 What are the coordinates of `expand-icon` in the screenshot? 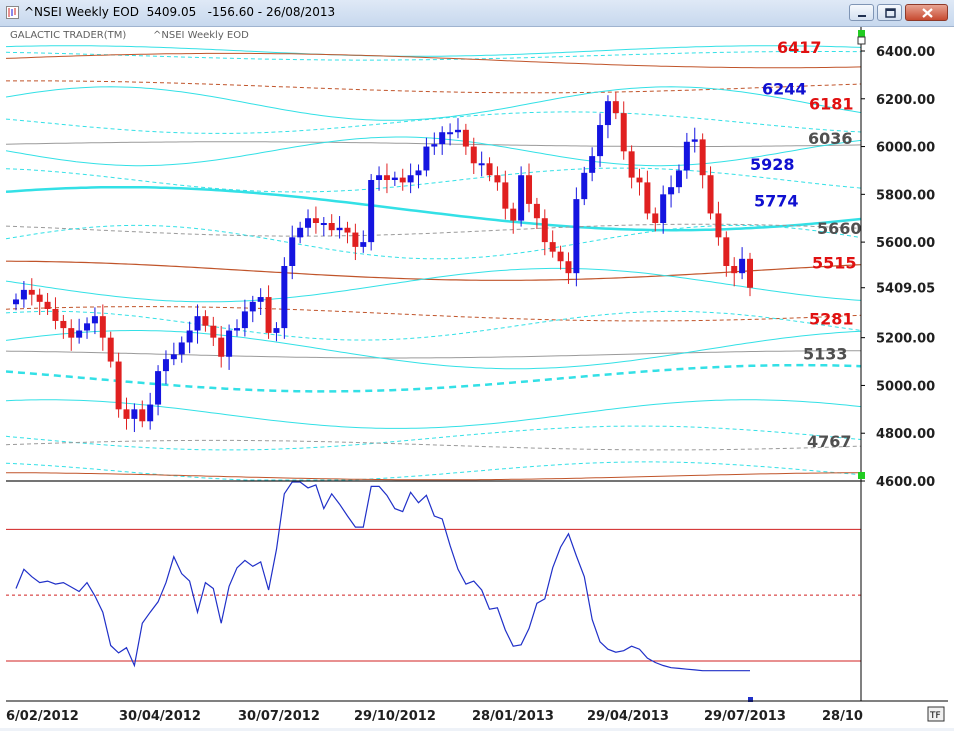 It's located at (861, 40).